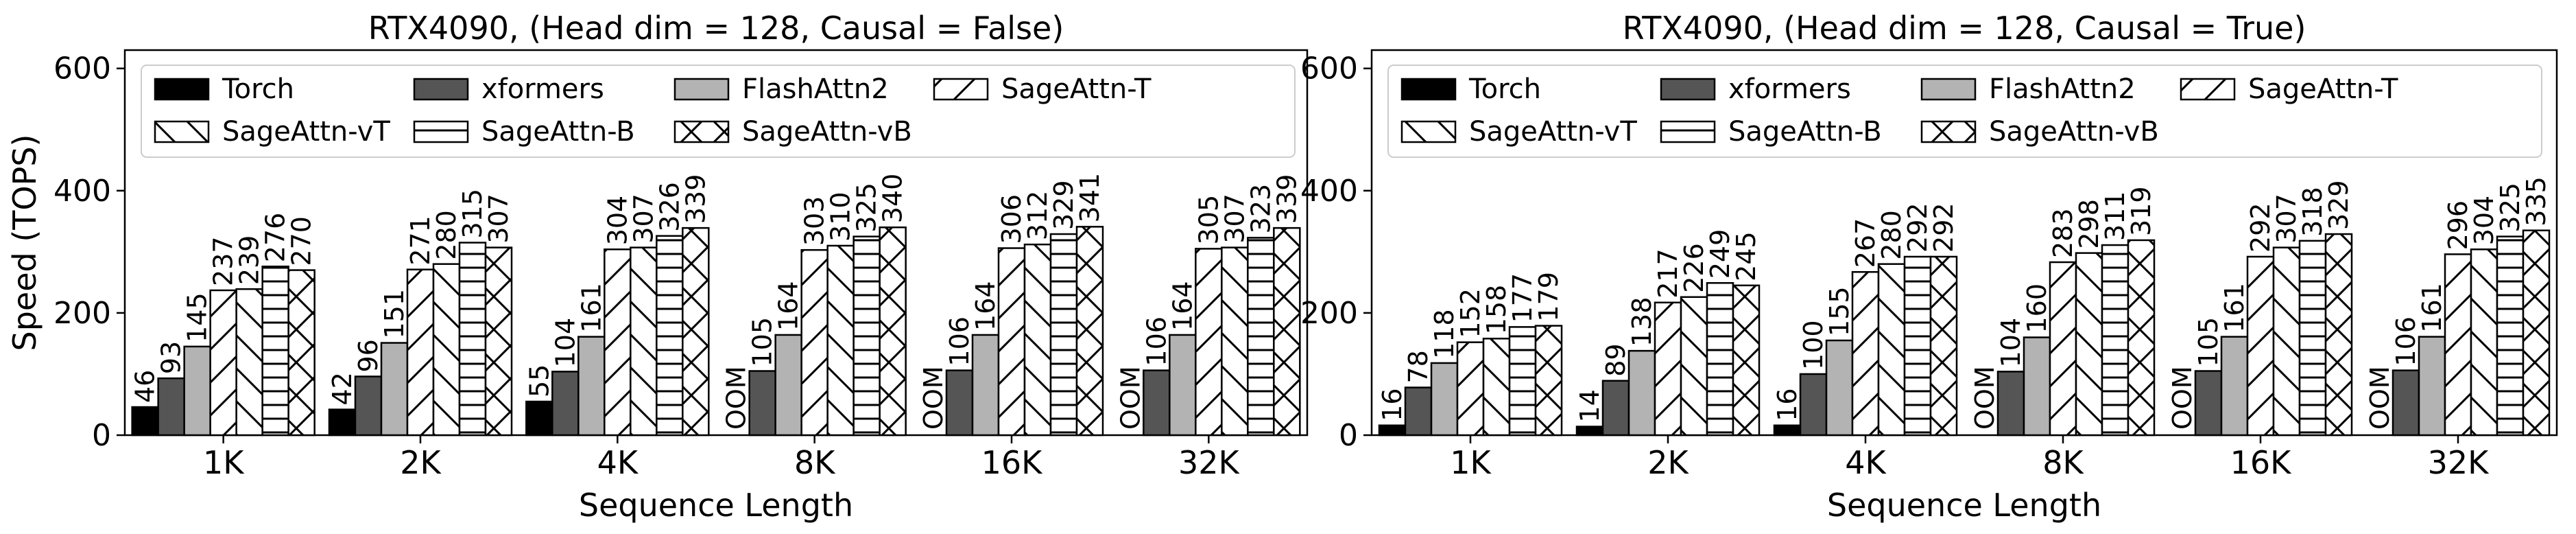 The height and width of the screenshot is (534, 2576). I want to click on bar-value-label: 280, so click(446, 235).